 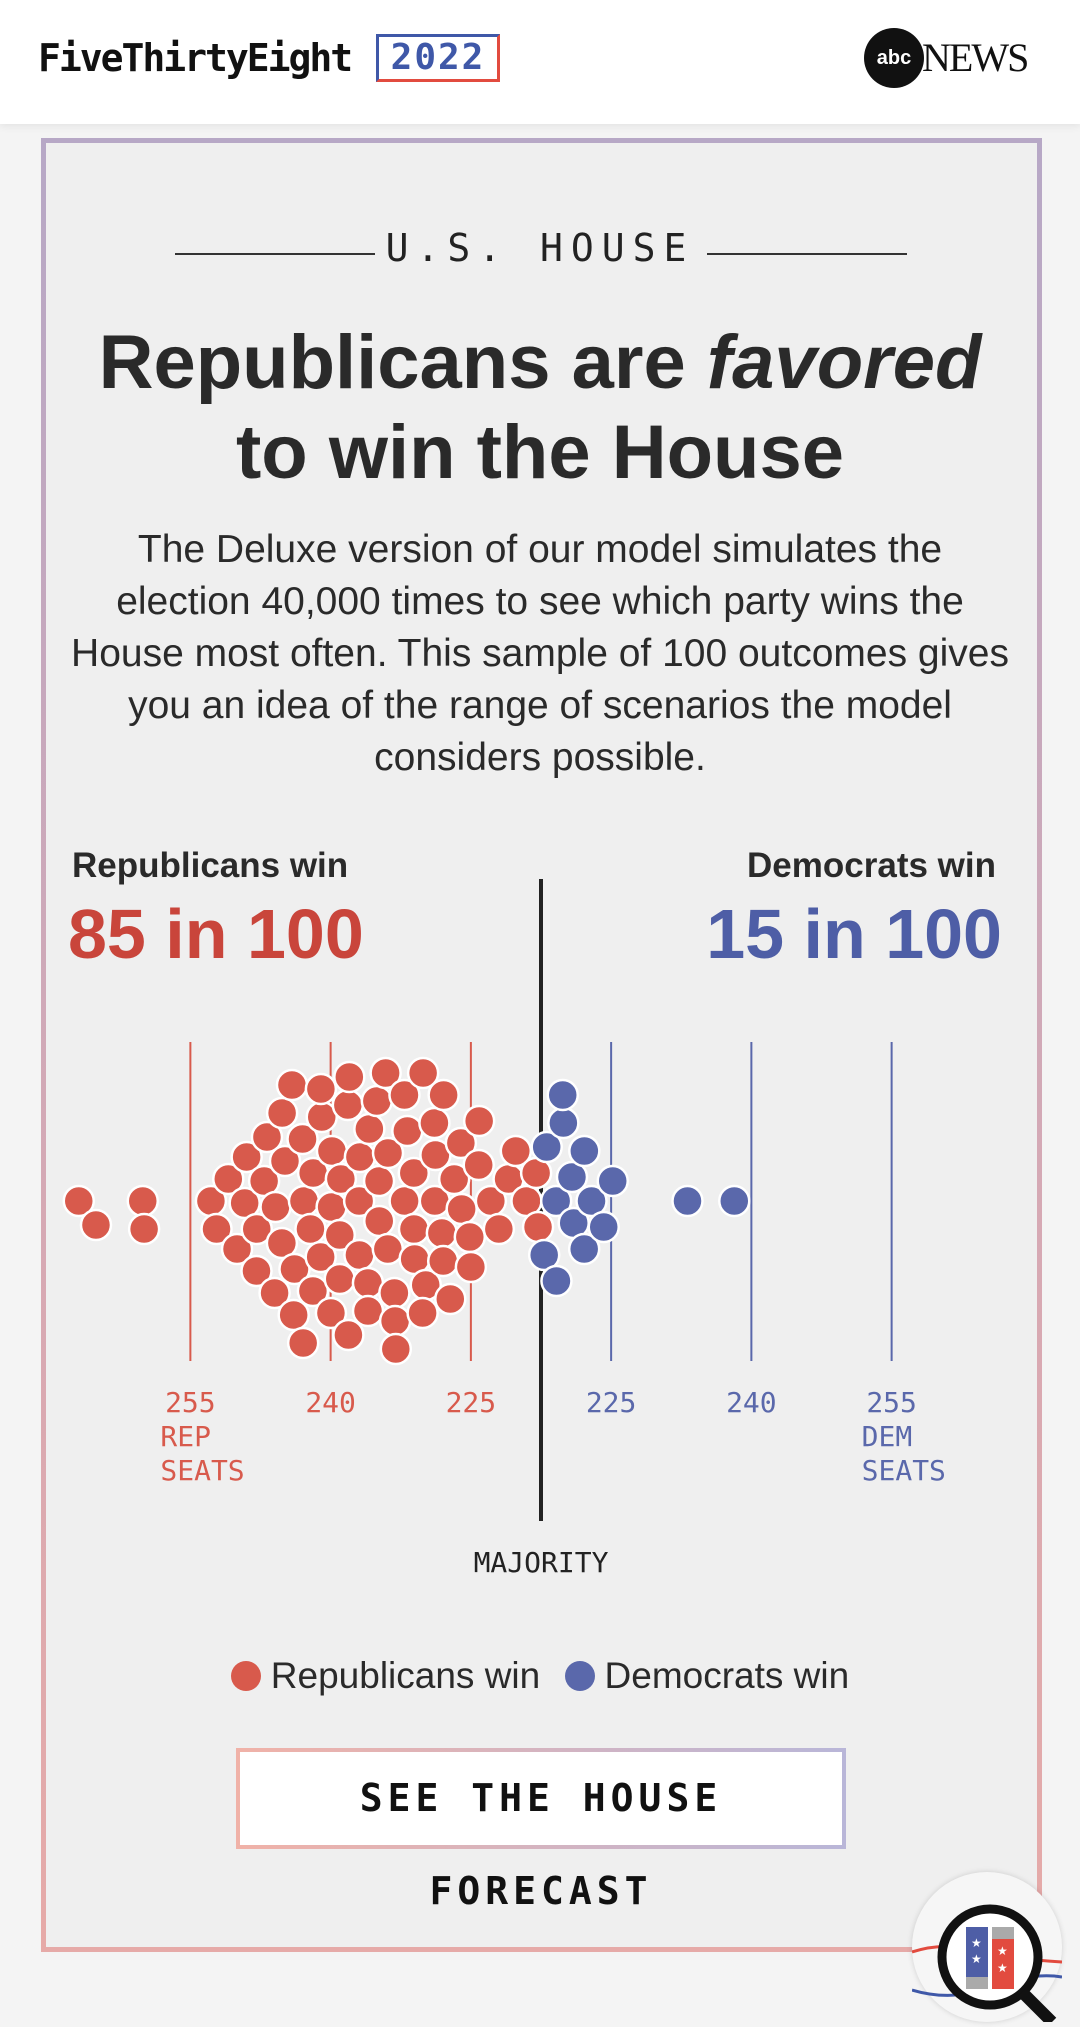 I want to click on magnifier-flag-icon: ★ ★ ★ ★, so click(x=987, y=1947).